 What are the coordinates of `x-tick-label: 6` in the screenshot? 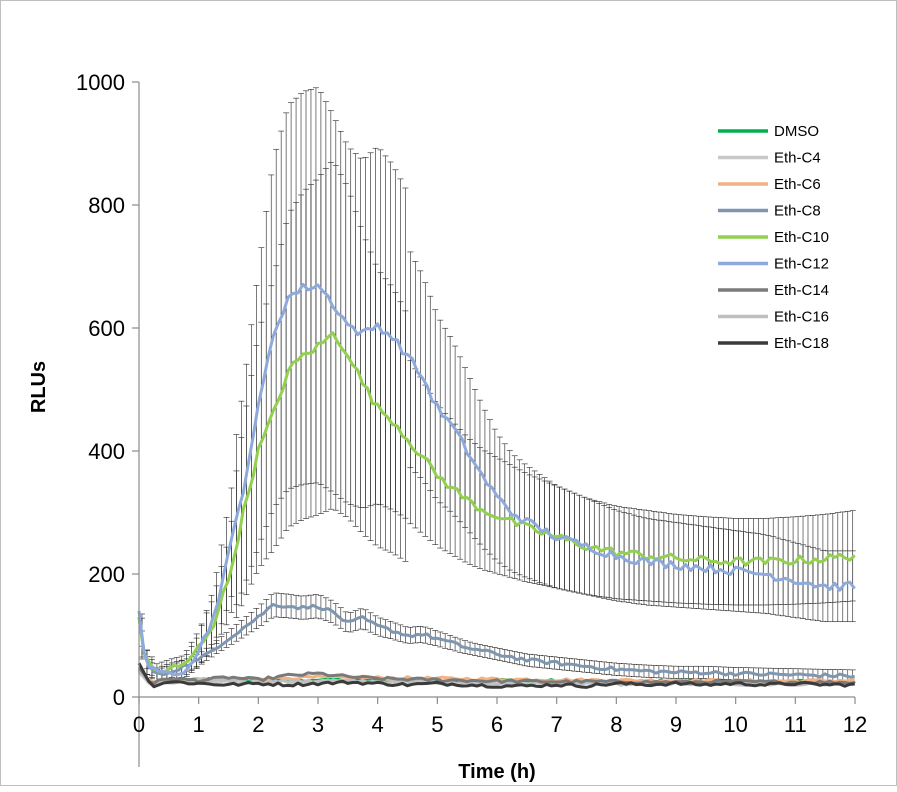 It's located at (497, 724).